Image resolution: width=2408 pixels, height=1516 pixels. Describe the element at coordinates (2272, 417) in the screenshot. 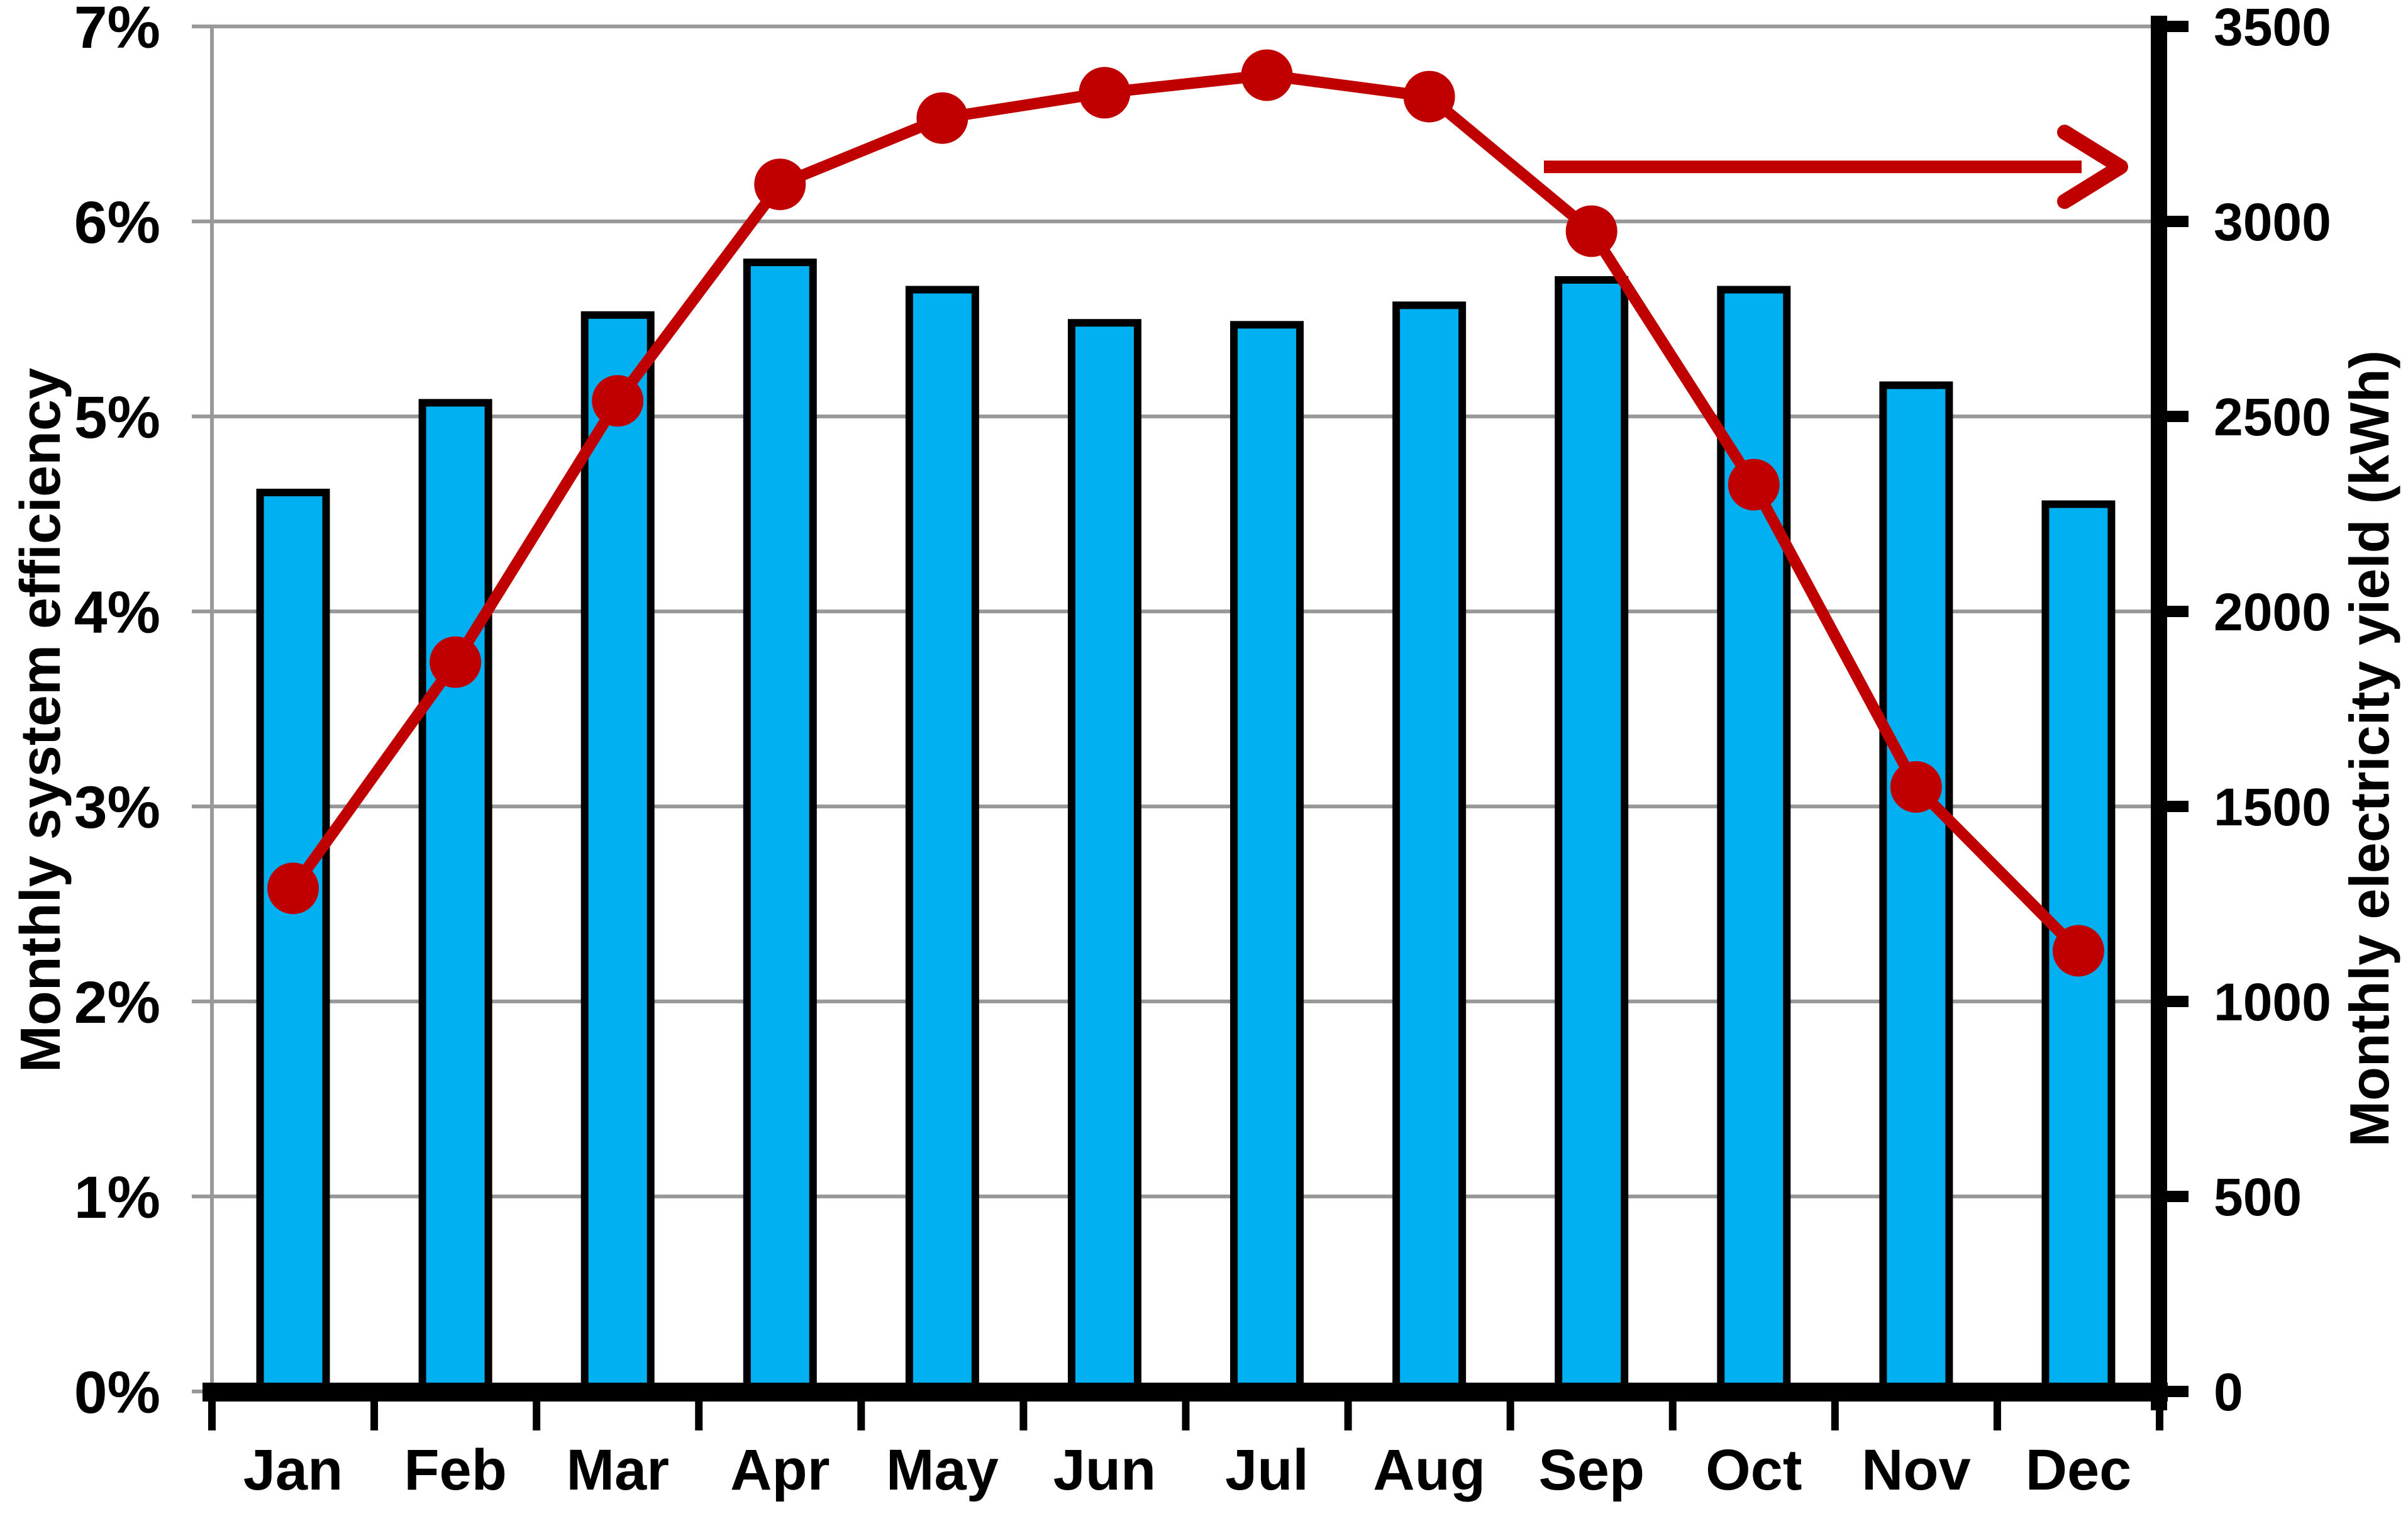

I see `right-axis-tick-label: 2500` at that location.